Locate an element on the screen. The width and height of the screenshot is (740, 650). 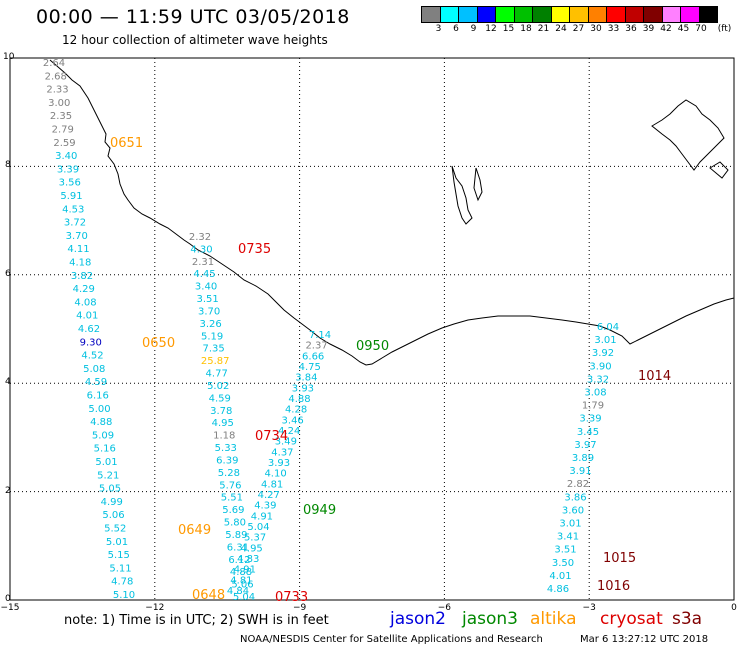
wave-height-value: 3.56 is located at coordinates (70, 183).